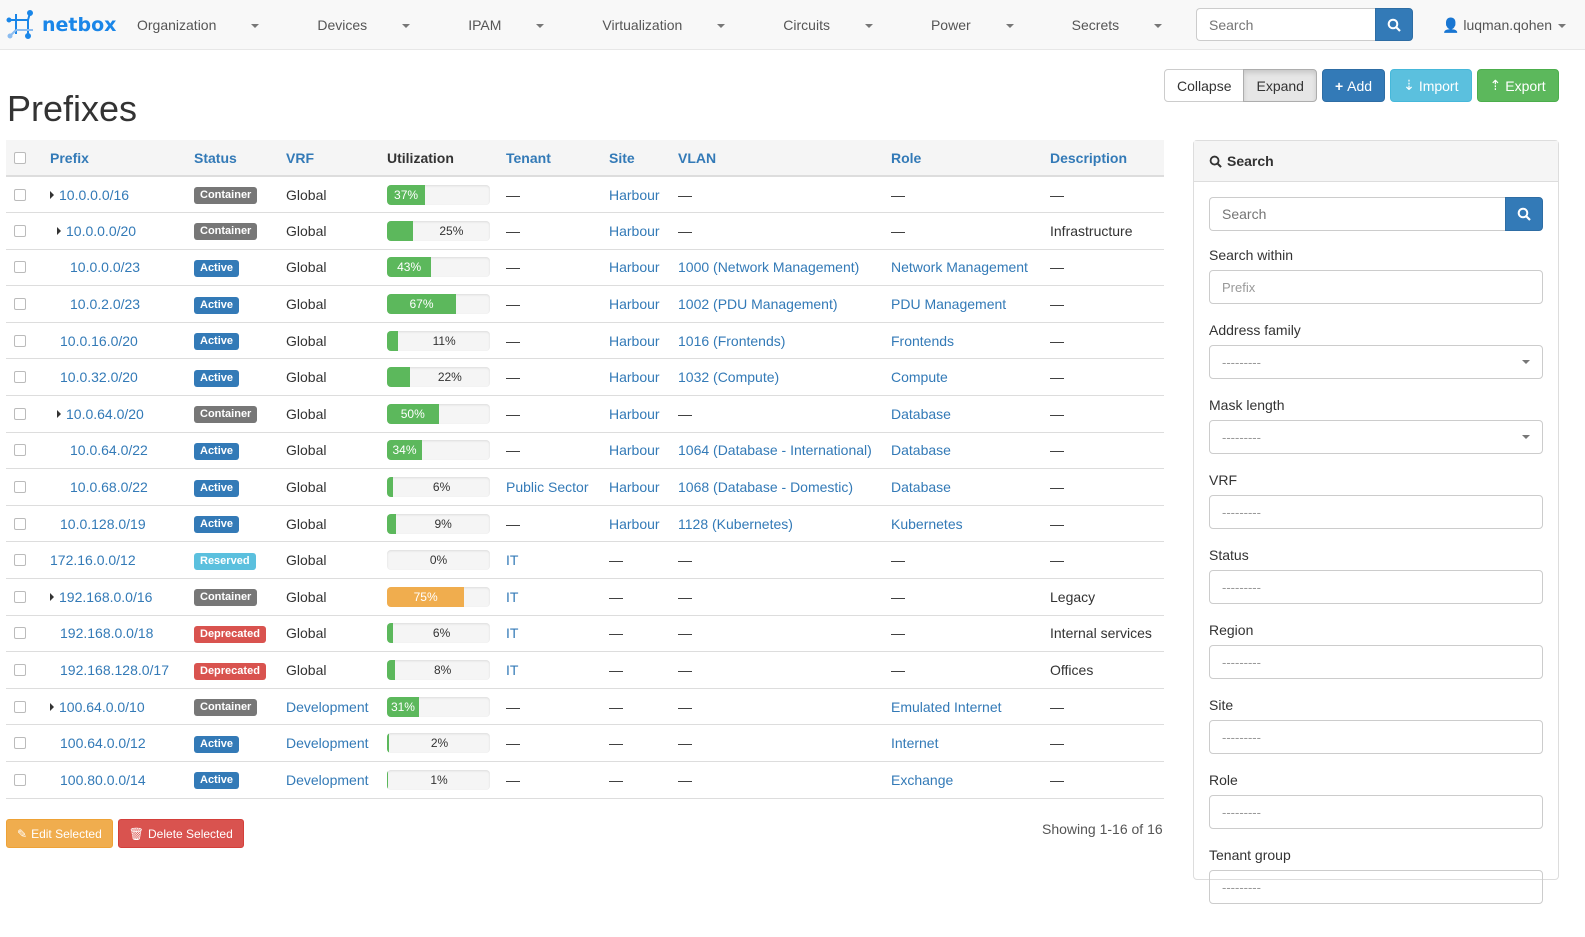  Describe the element at coordinates (378, 25) in the screenshot. I see `menu-devices: Devices` at that location.